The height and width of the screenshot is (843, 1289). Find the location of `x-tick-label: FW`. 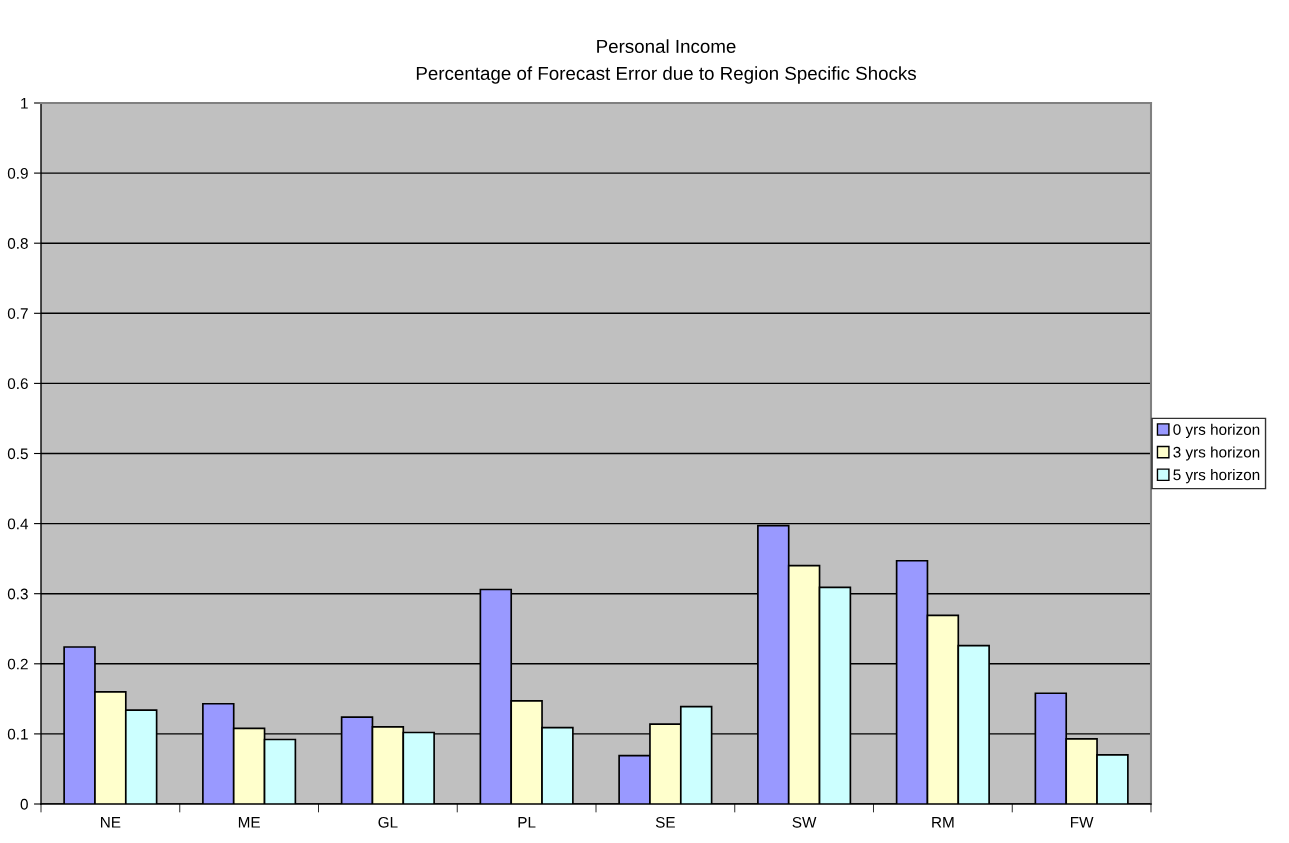

x-tick-label: FW is located at coordinates (1082, 822).